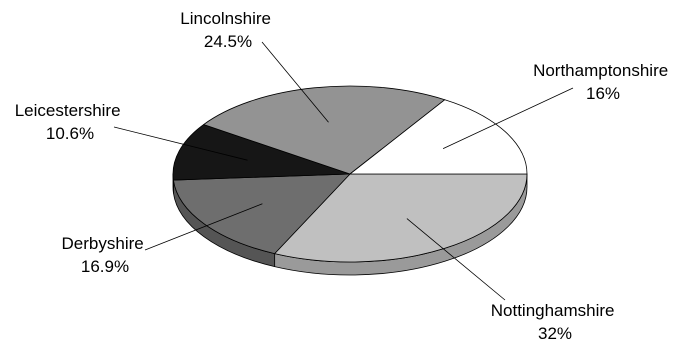  I want to click on pie-slice-leicestershire, so click(261, 152).